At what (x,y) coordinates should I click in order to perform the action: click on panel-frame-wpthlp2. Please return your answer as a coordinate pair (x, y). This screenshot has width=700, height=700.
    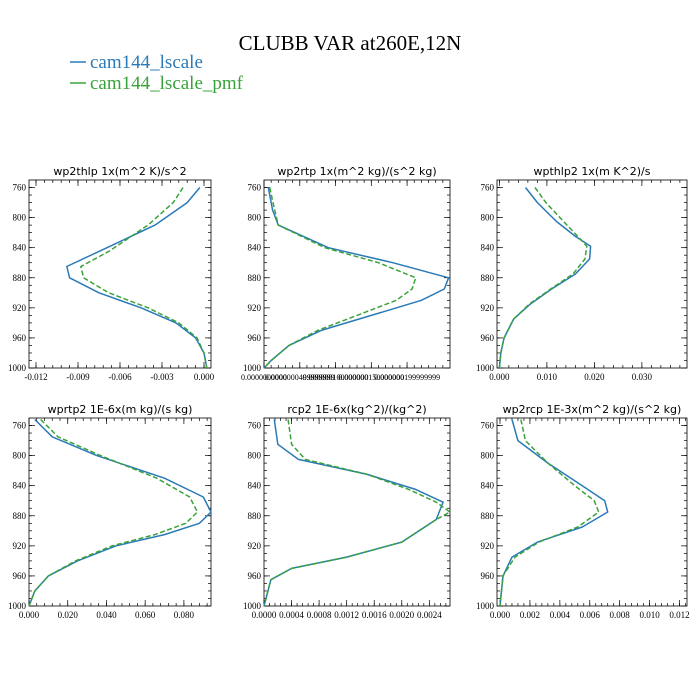
    Looking at the image, I should click on (592, 274).